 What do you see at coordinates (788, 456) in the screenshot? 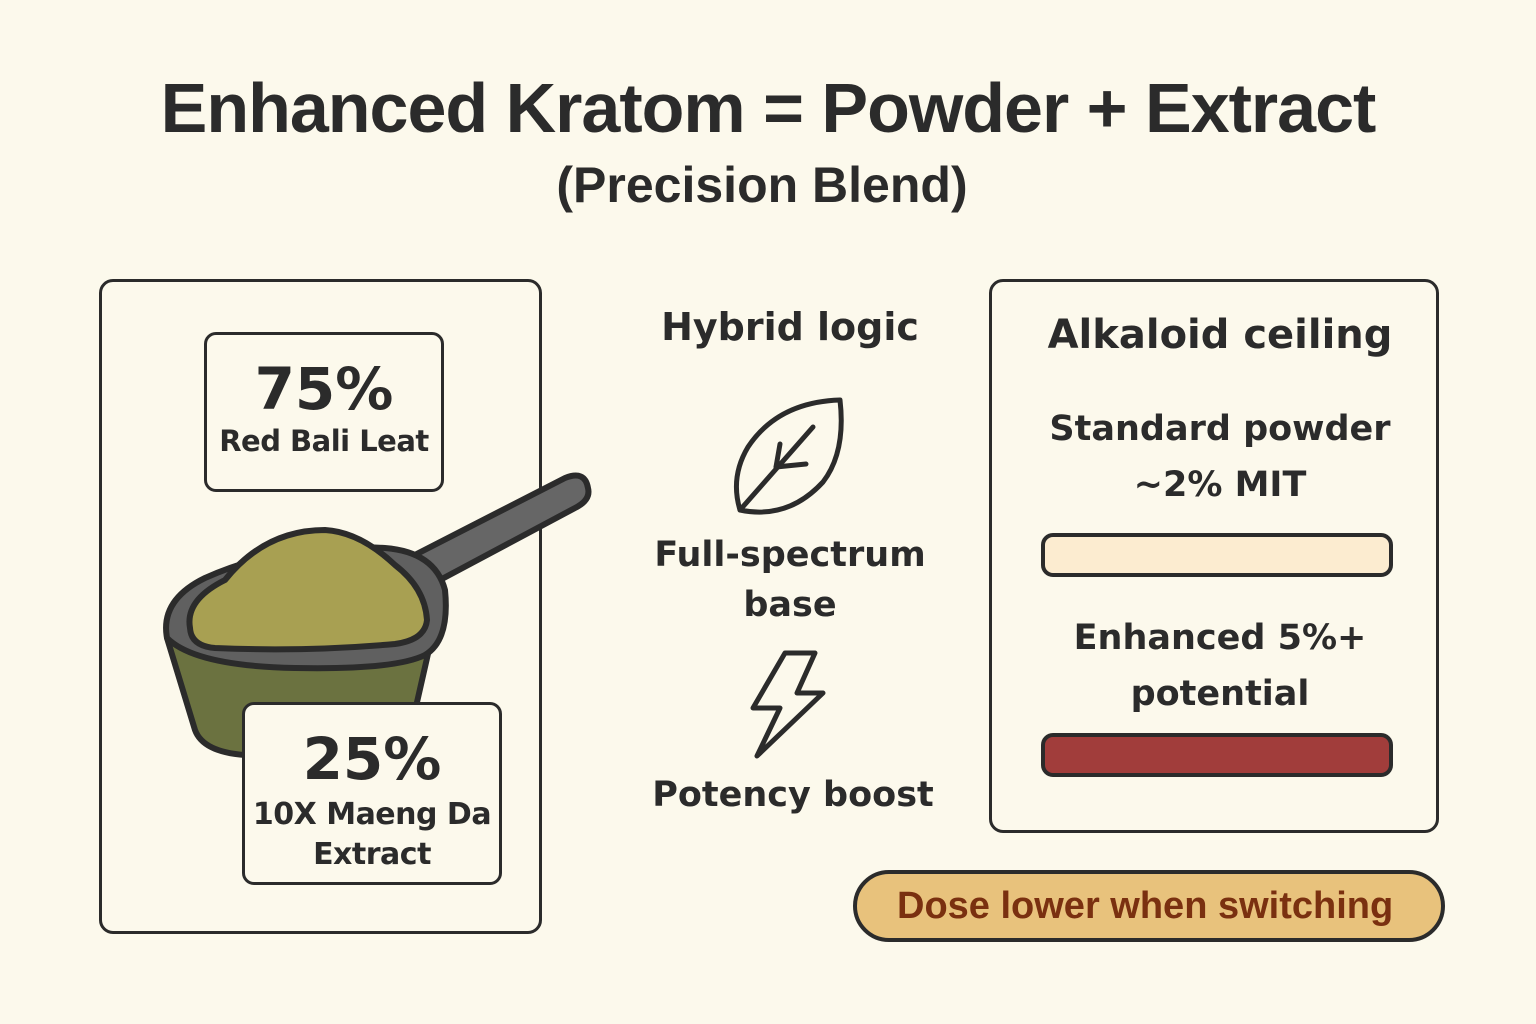
I see `leaf-icon` at bounding box center [788, 456].